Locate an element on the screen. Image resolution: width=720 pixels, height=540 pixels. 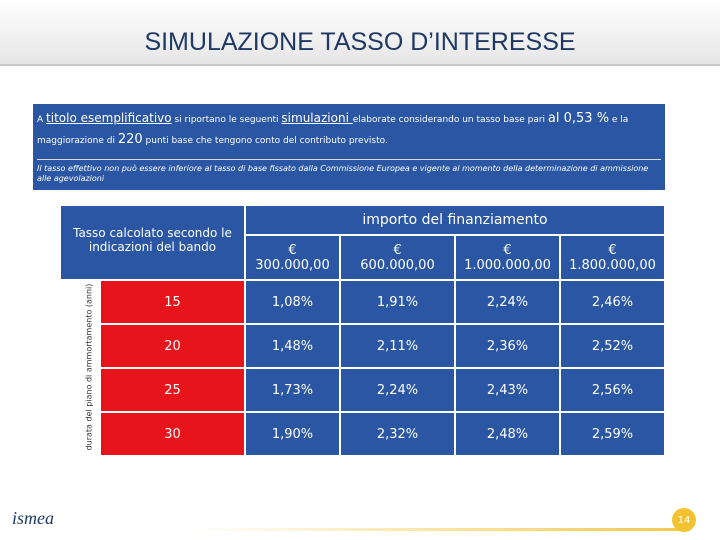
intro-part: titolo esemplificativo is located at coordinates (109, 118).